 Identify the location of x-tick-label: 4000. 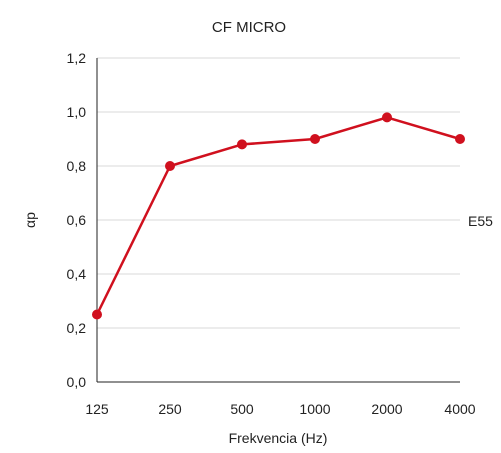
(459, 409).